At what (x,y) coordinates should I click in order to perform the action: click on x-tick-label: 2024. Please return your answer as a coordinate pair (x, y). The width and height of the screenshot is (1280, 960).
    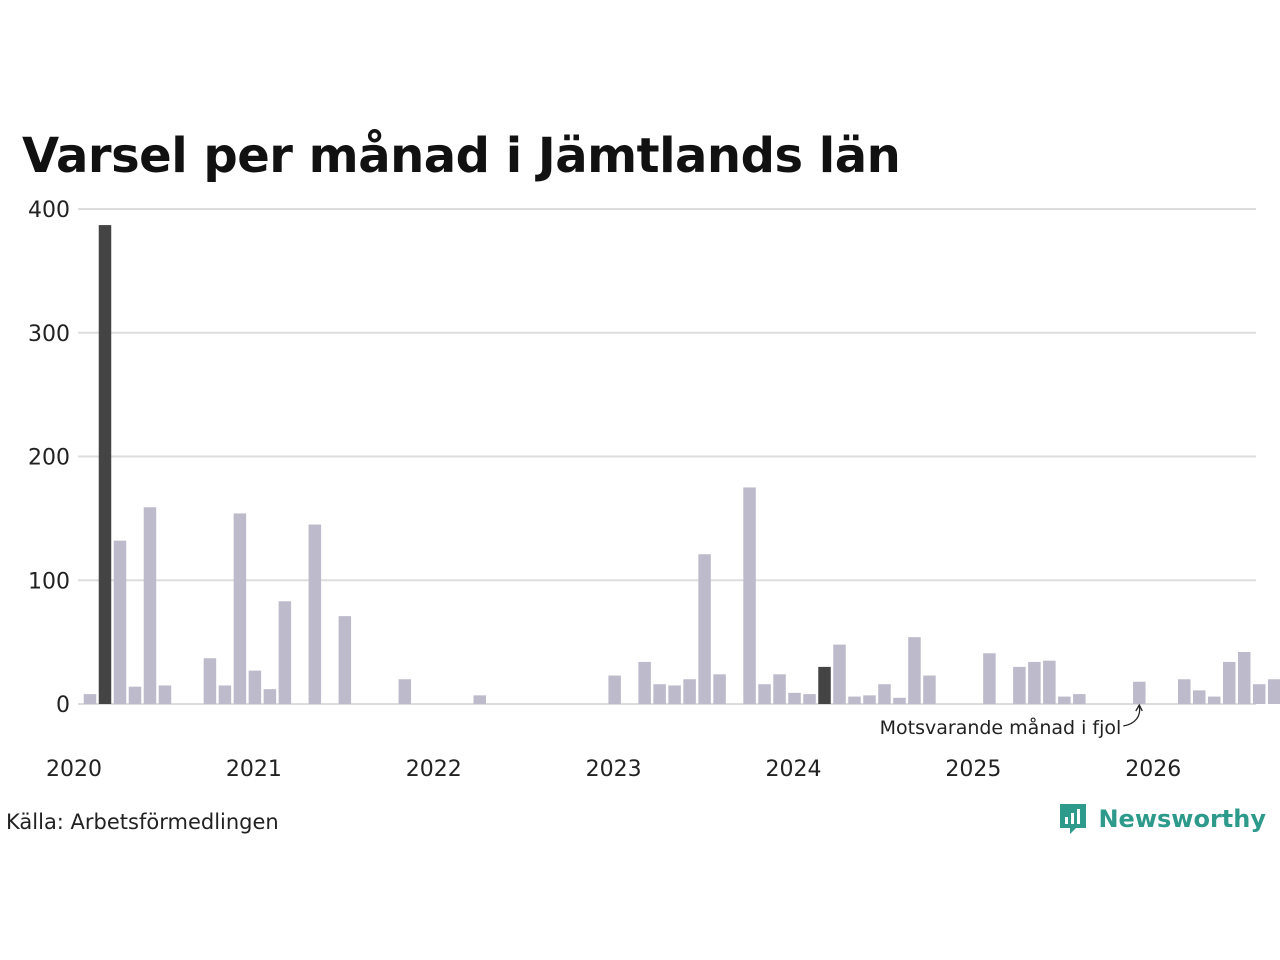
    Looking at the image, I should click on (794, 769).